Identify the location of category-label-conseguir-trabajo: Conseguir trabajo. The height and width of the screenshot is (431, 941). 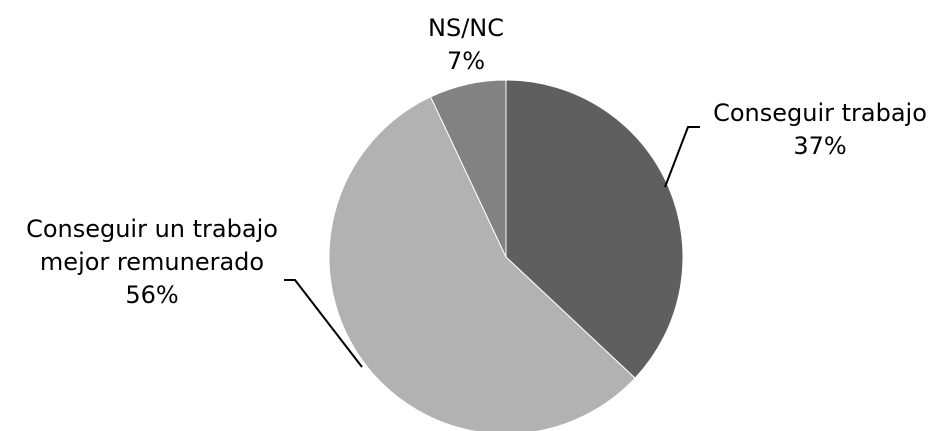
(820, 113).